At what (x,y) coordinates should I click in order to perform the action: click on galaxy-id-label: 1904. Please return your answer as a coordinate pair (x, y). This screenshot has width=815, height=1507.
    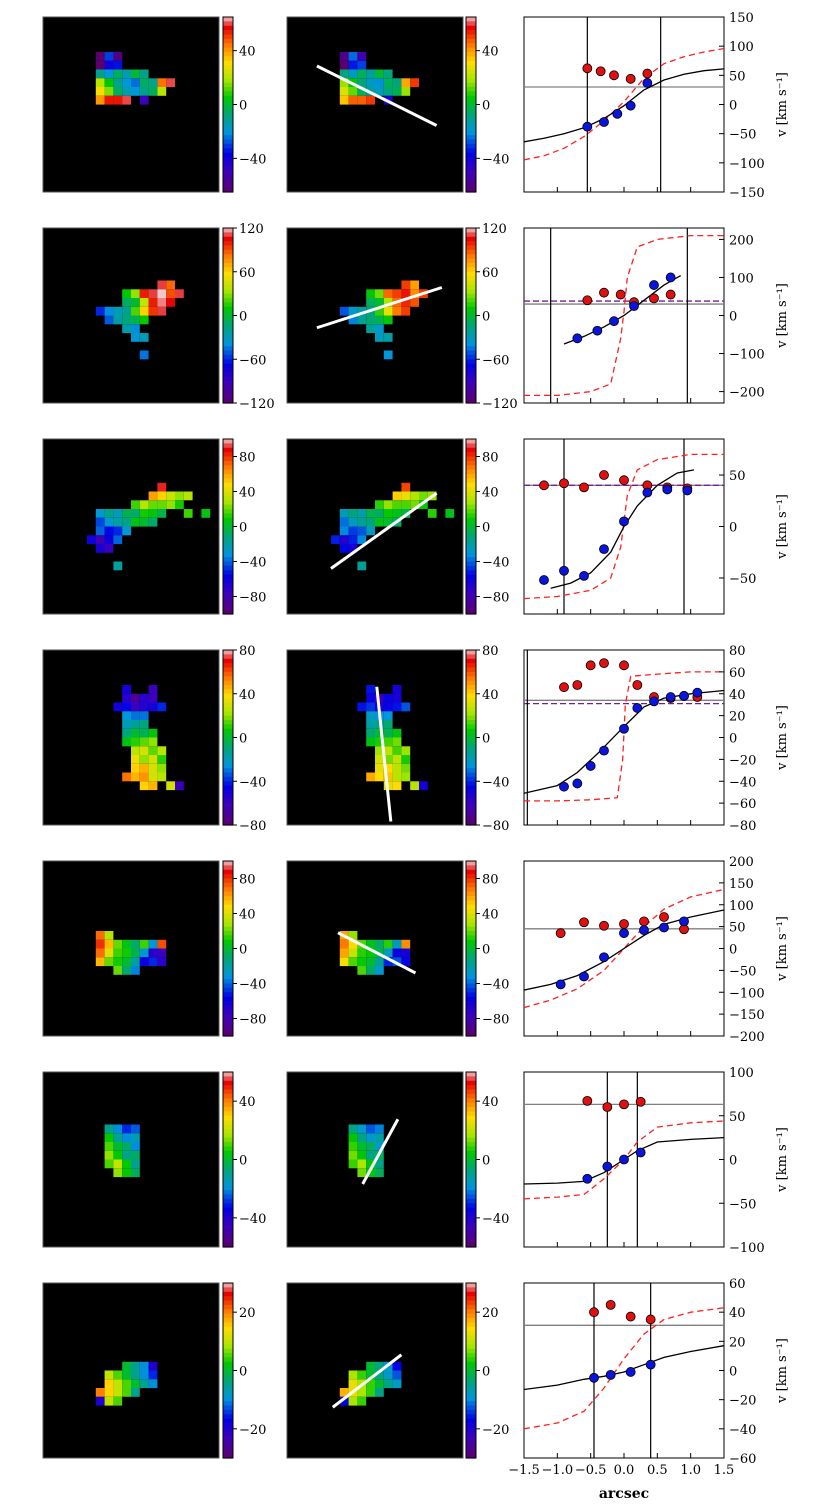
    Looking at the image, I should click on (76, 1231).